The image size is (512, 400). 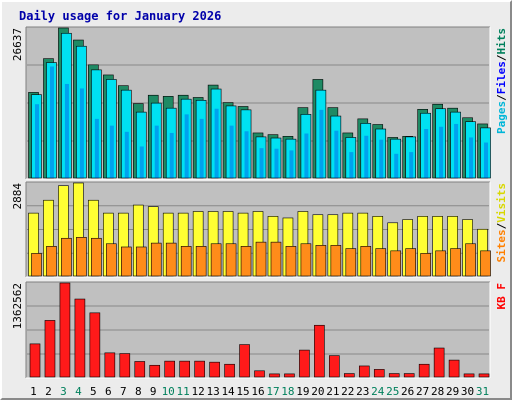 What do you see at coordinates (501, 81) in the screenshot?
I see `legend-hits: Pages/Files/Hits` at bounding box center [501, 81].